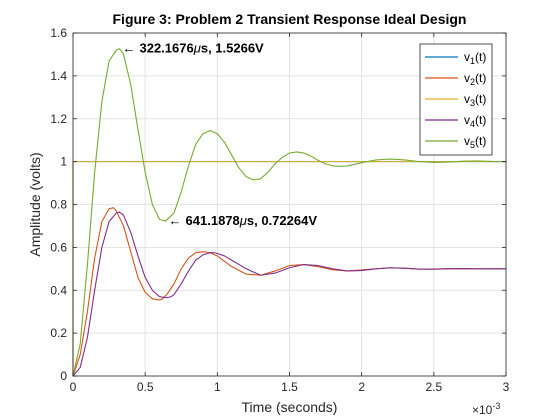 The height and width of the screenshot is (420, 560). Describe the element at coordinates (63, 376) in the screenshot. I see `y-tick-label: 0` at that location.